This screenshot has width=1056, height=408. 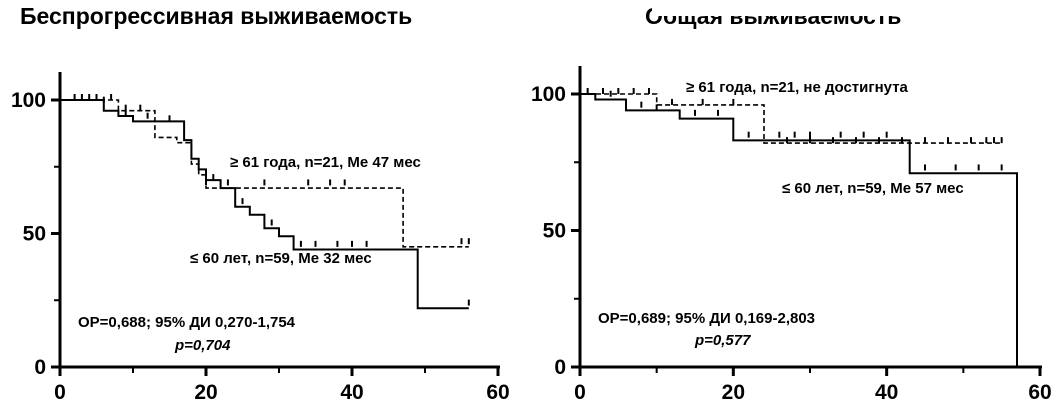 I want to click on os-curve-old, so click(x=791, y=118).